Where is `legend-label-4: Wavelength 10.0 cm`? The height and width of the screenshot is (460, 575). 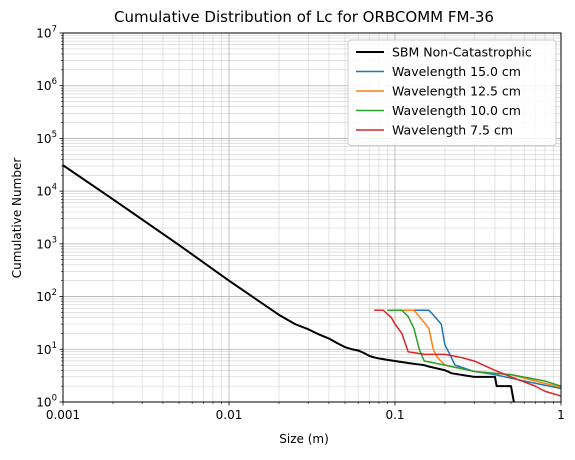
legend-label-4: Wavelength 10.0 cm is located at coordinates (456, 110).